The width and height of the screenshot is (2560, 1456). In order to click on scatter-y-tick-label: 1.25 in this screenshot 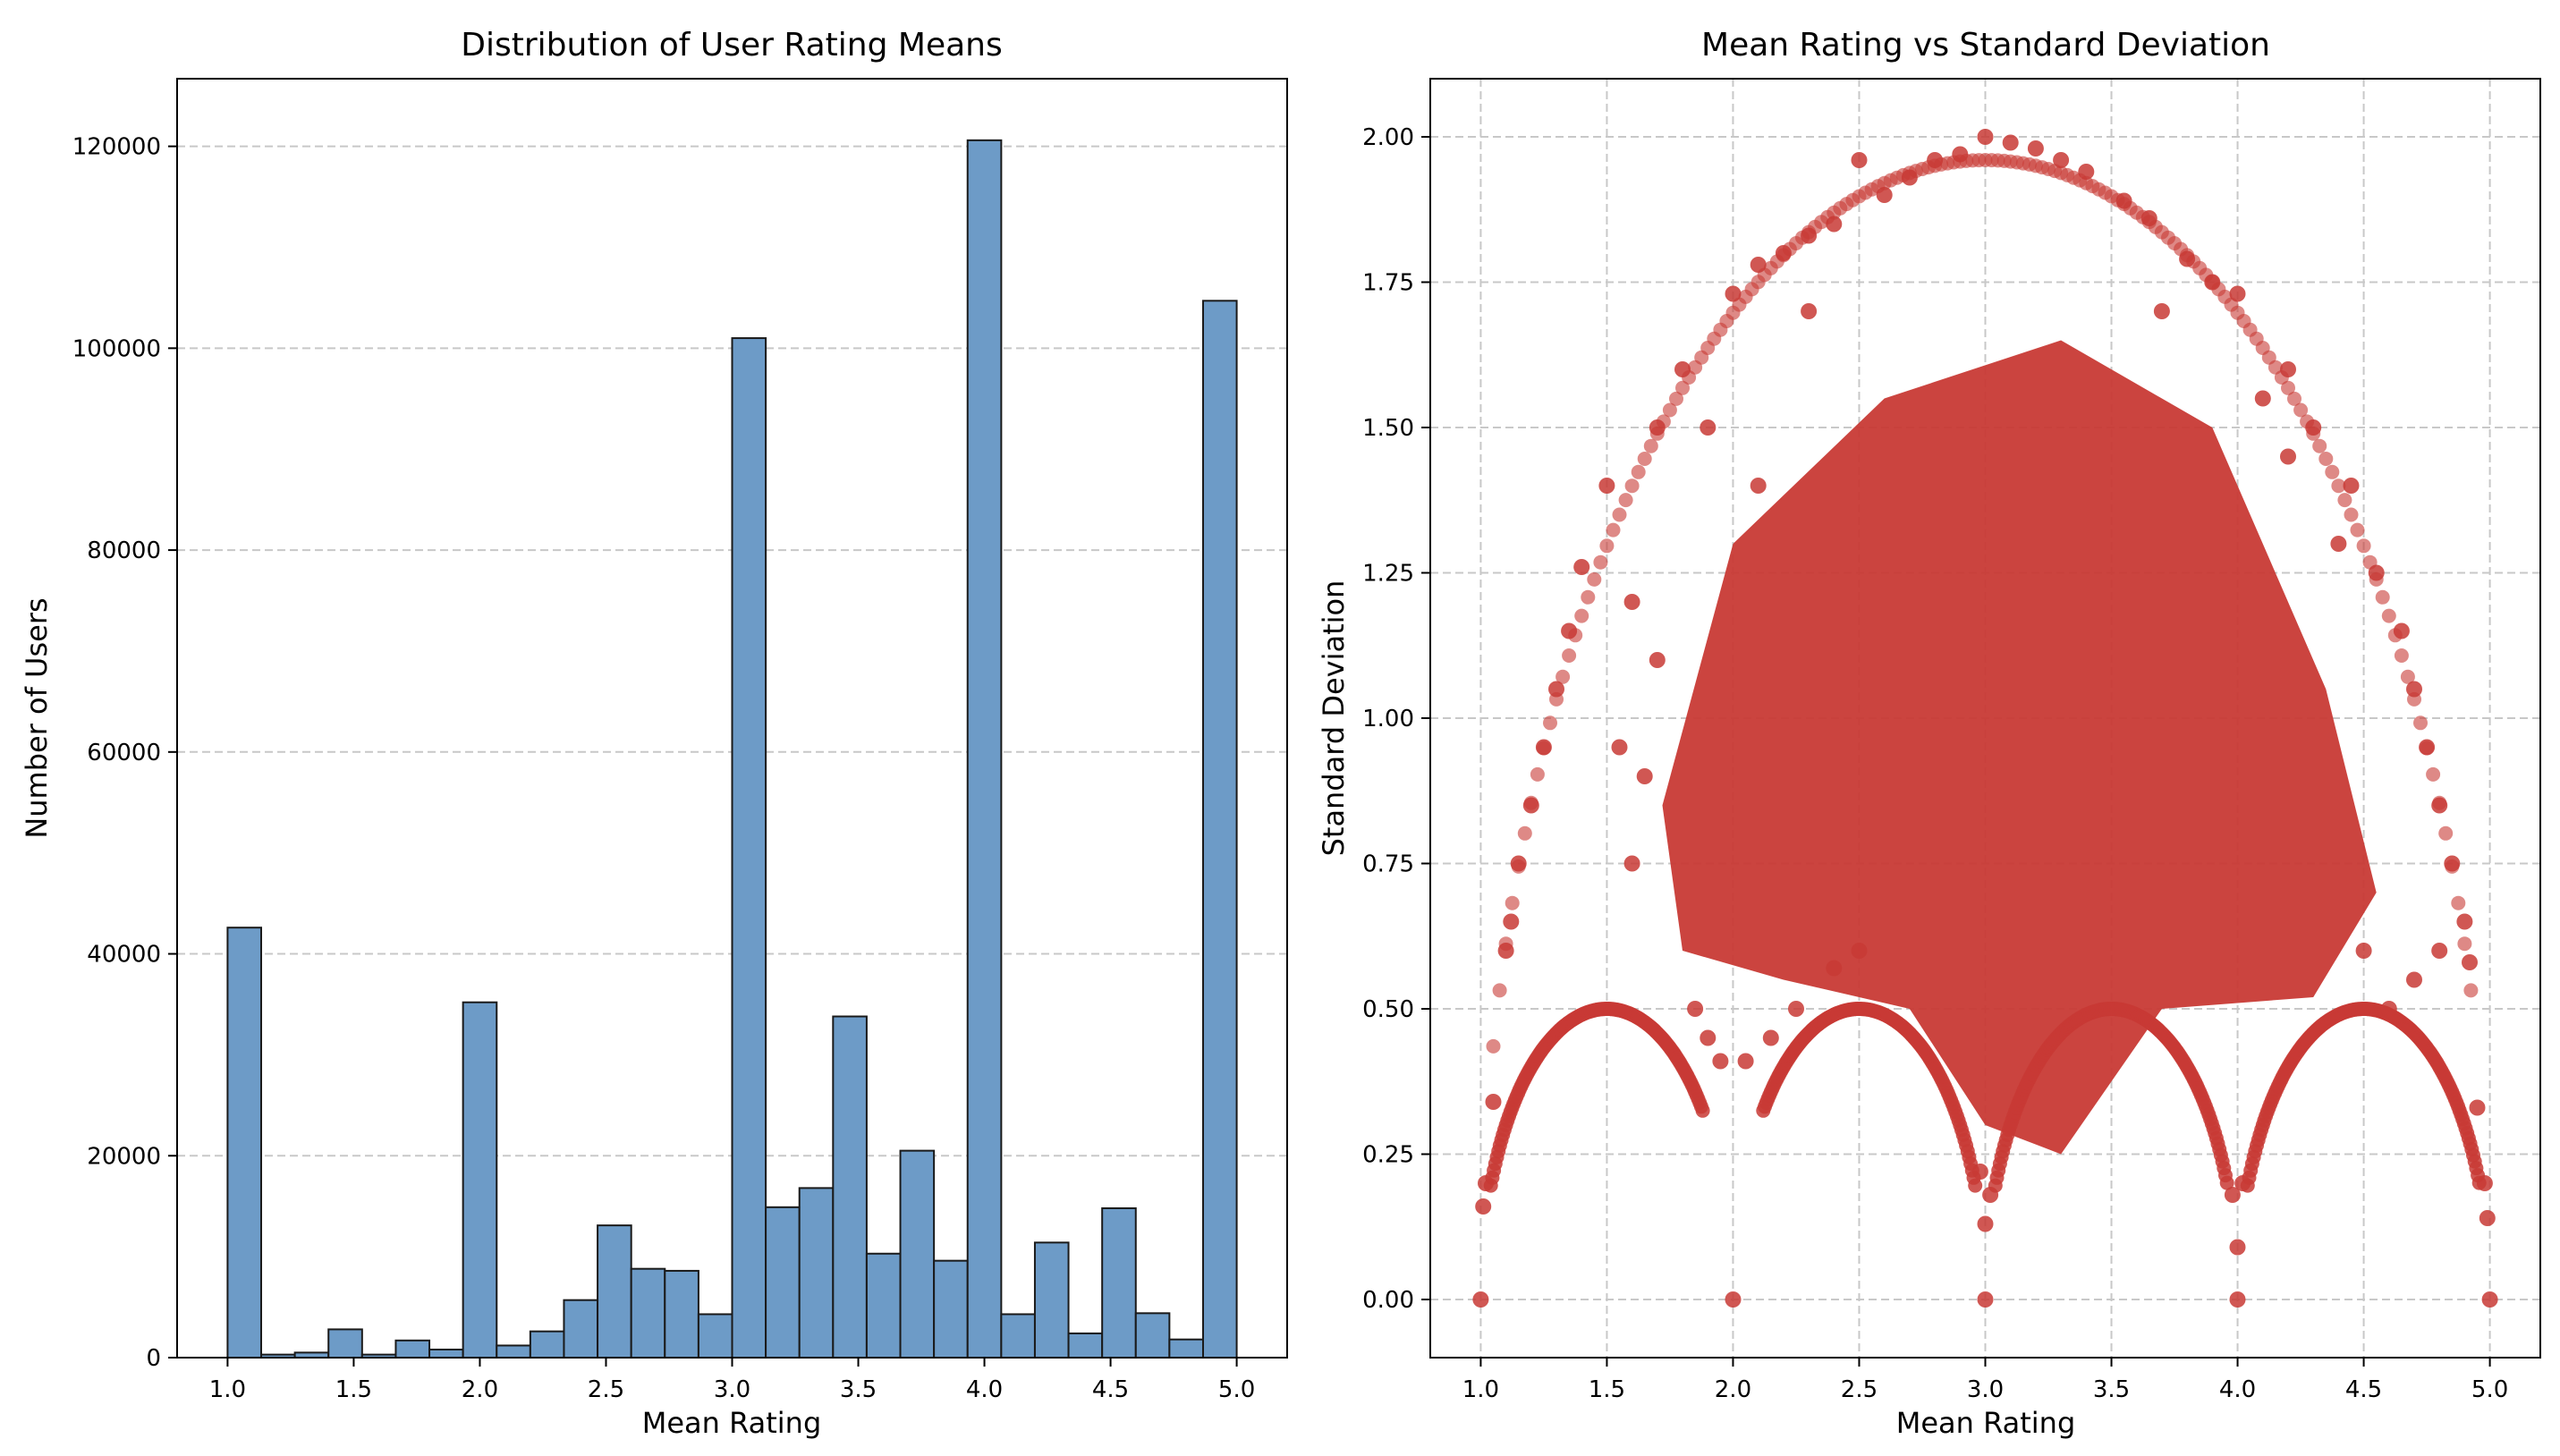, I will do `click(1388, 574)`.